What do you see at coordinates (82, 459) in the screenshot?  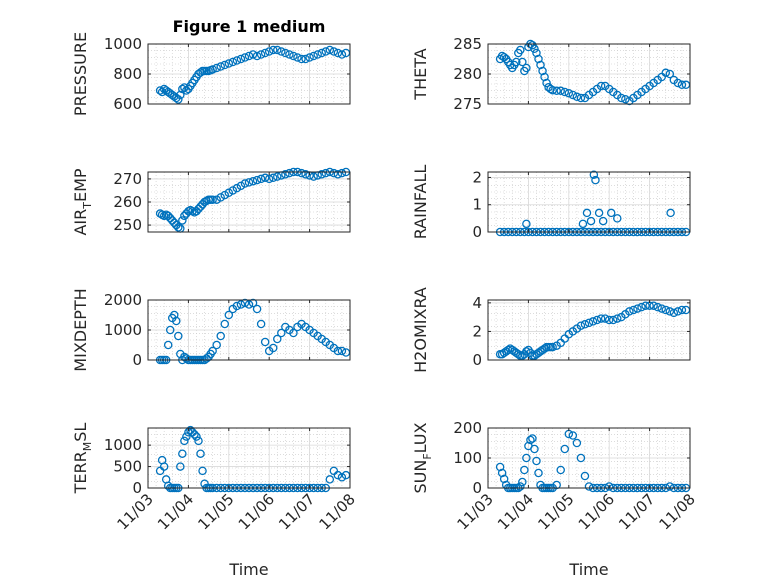 I see `y-axis-label: TERRMSL` at bounding box center [82, 459].